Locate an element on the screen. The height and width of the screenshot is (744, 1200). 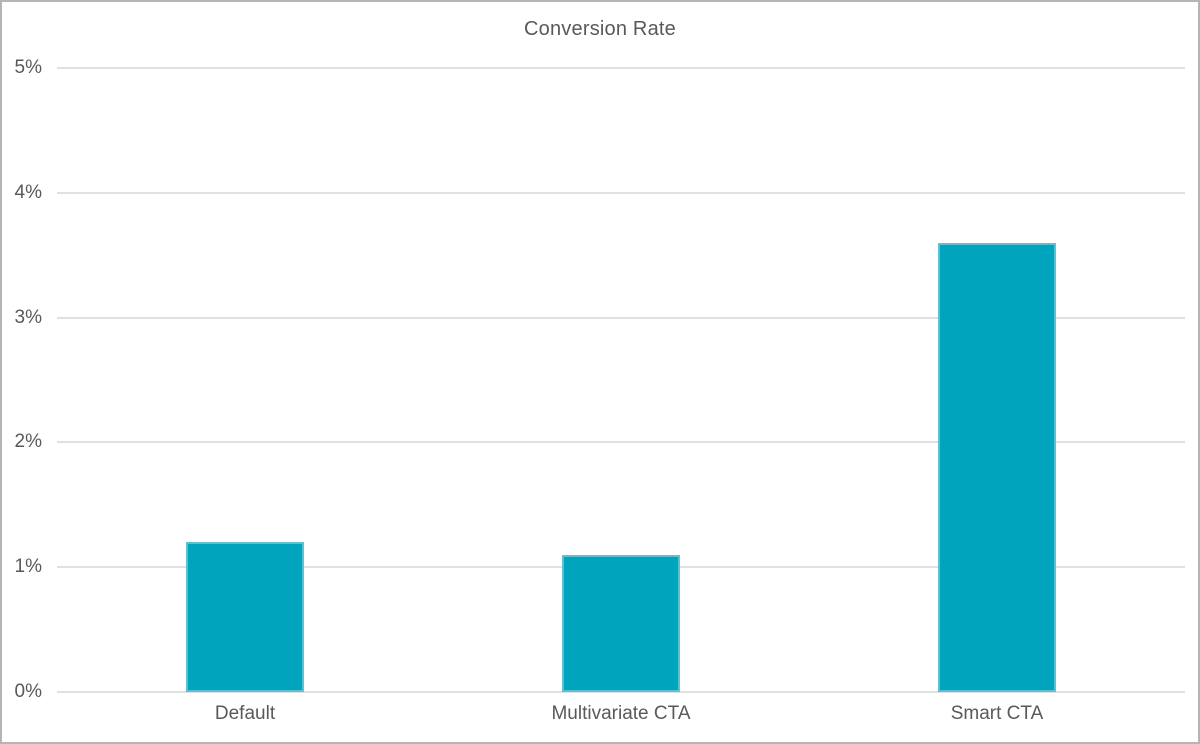
gridline-4% is located at coordinates (621, 192).